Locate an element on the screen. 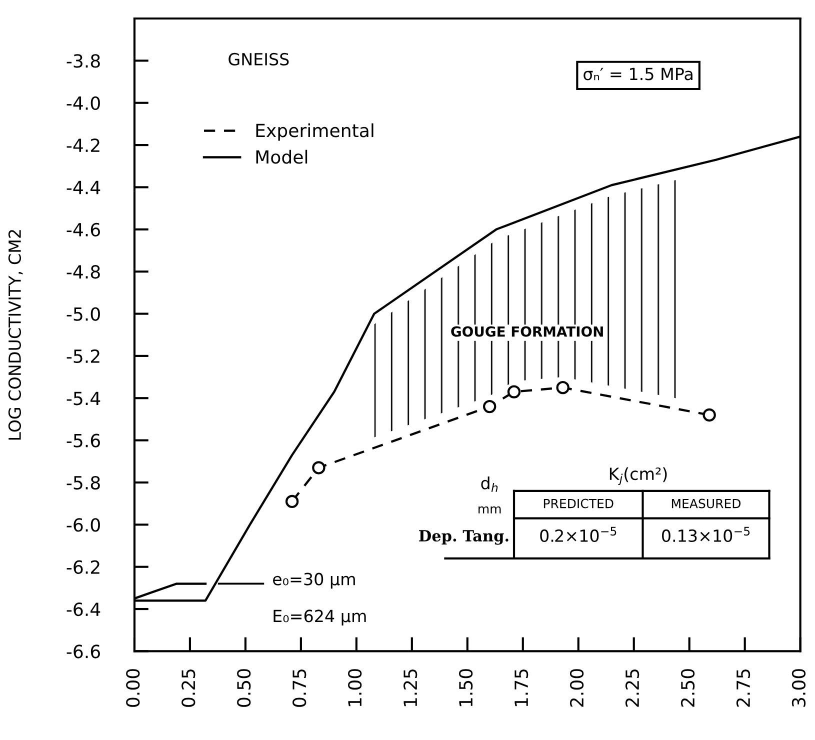 The image size is (815, 740). x-tick-label: 1.50 is located at coordinates (465, 687).